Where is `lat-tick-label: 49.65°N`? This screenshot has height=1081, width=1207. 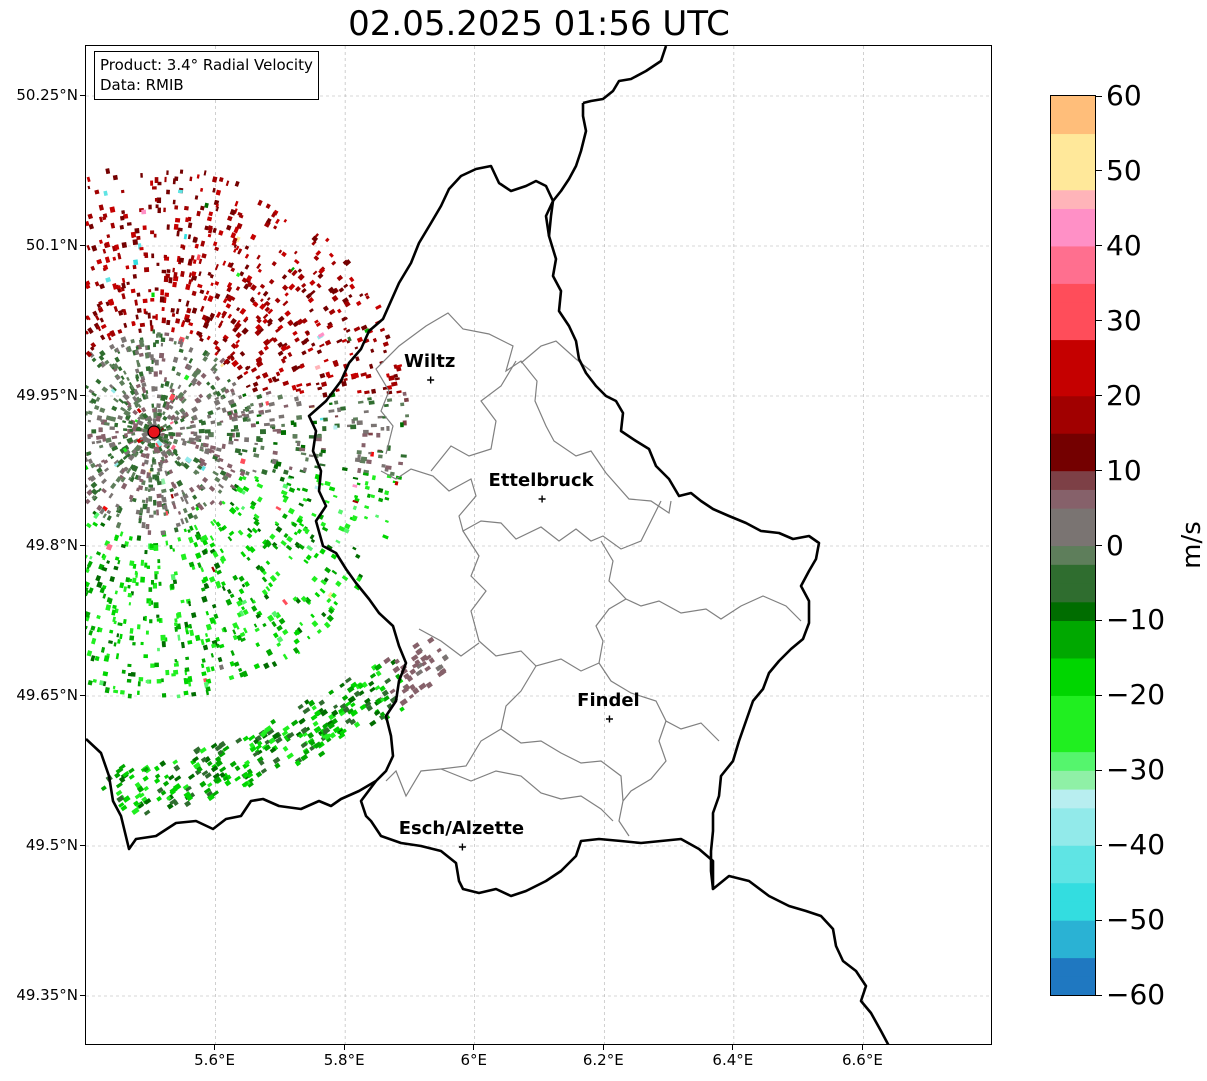
lat-tick-label: 49.65°N is located at coordinates (47, 695).